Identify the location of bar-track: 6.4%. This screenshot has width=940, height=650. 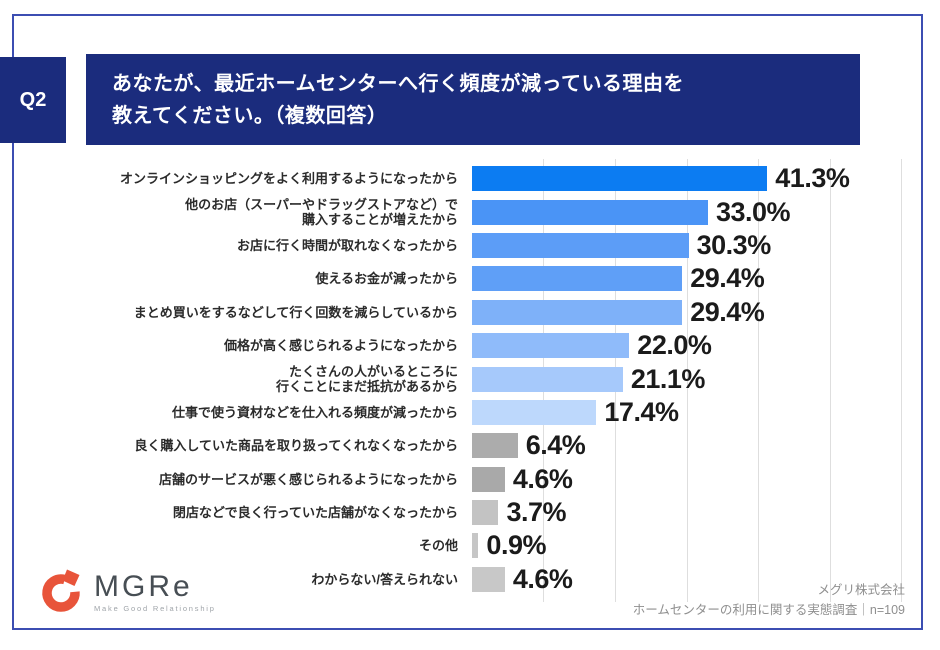
(686, 445).